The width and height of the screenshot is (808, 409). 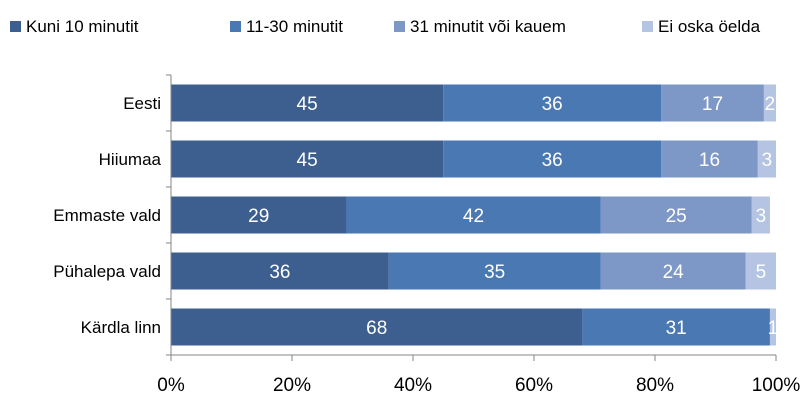 I want to click on bar-emmaste-vald-kuni-10-minutit, so click(x=259, y=215).